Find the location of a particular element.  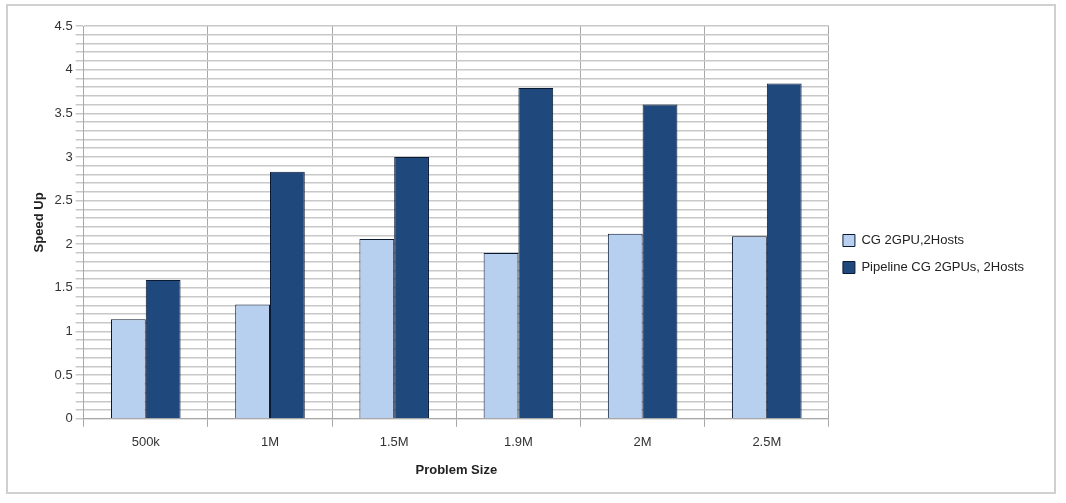

y-tick-label: 1 is located at coordinates (69, 331).